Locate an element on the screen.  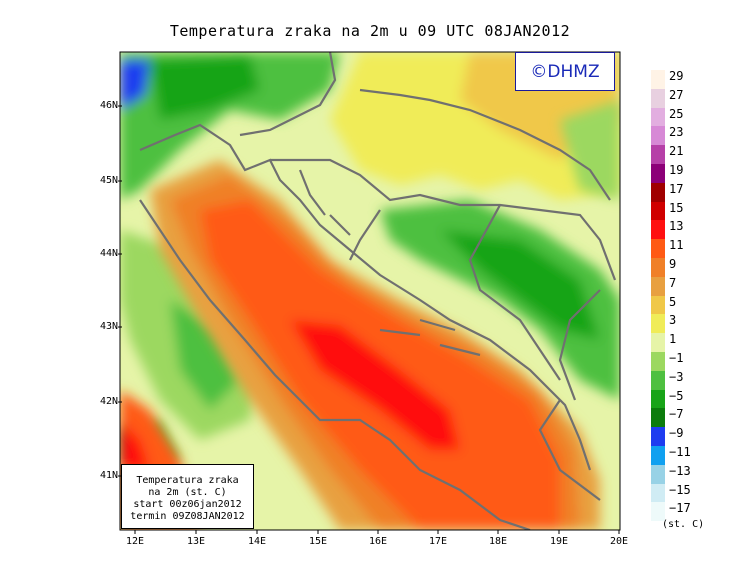
legend-level-label: −13 is located at coordinates (680, 470).